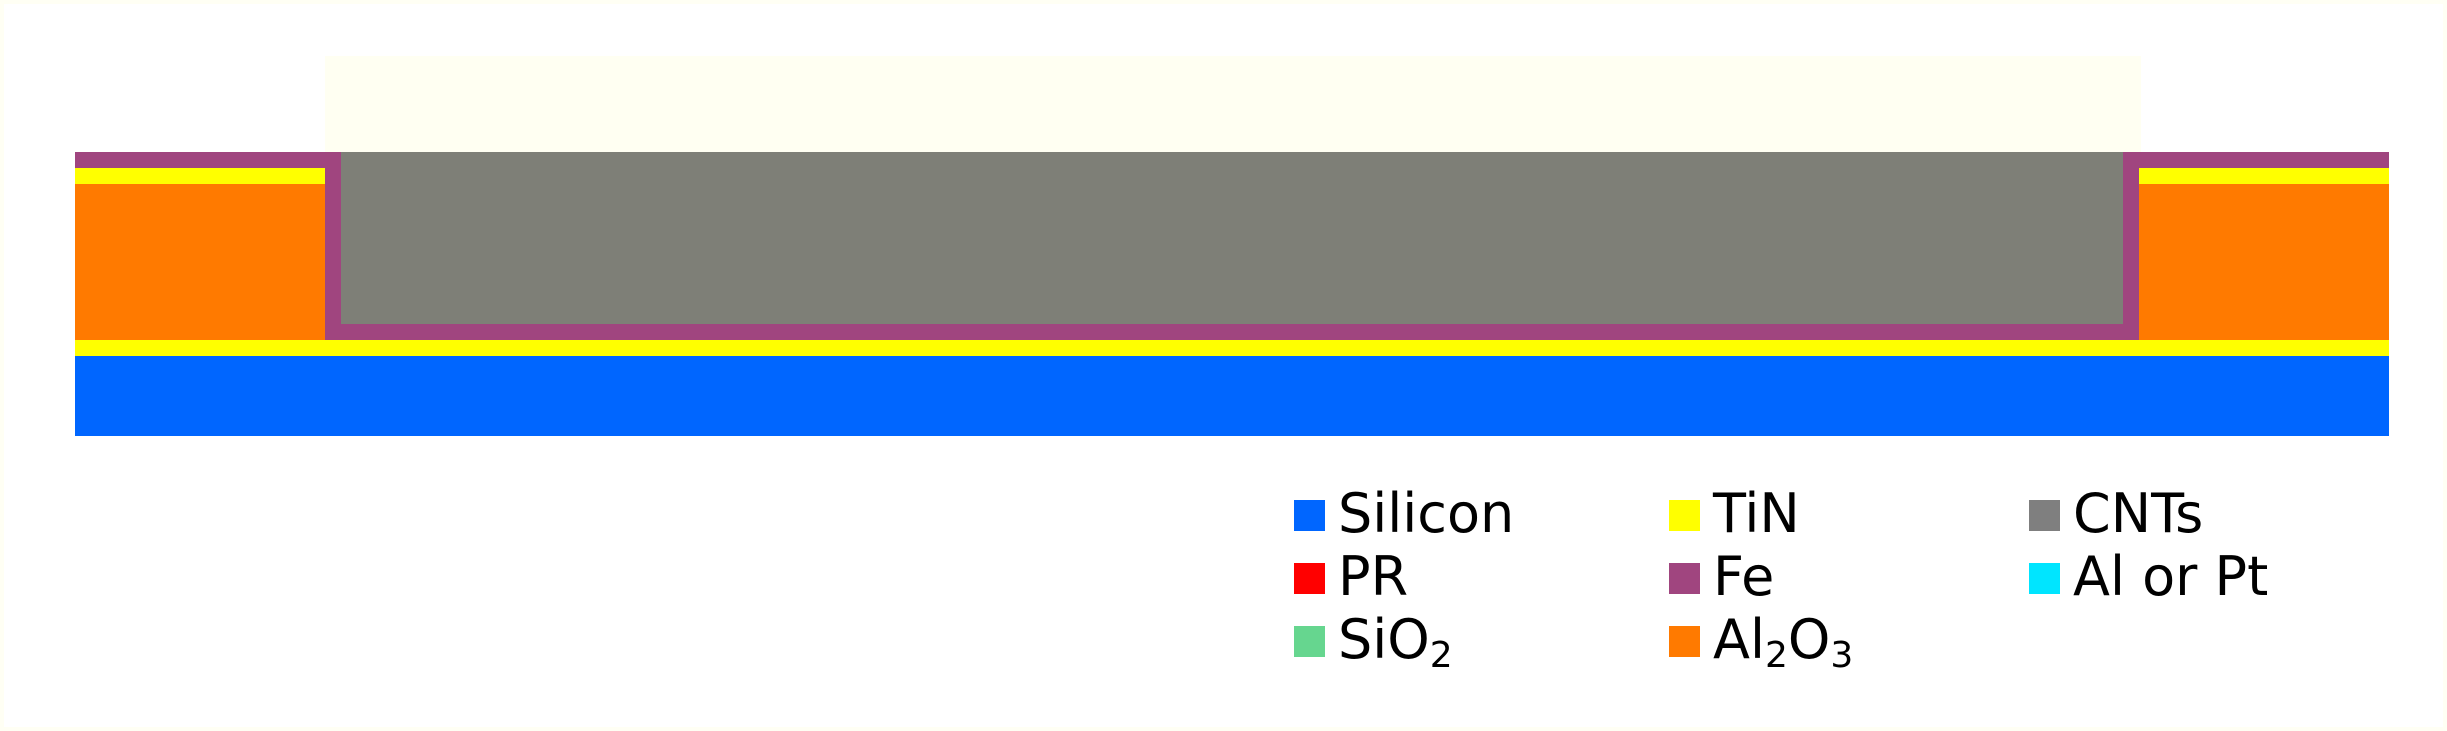  Describe the element at coordinates (1739, 639) in the screenshot. I see `legend-label-al2o3-part1: Al` at that location.